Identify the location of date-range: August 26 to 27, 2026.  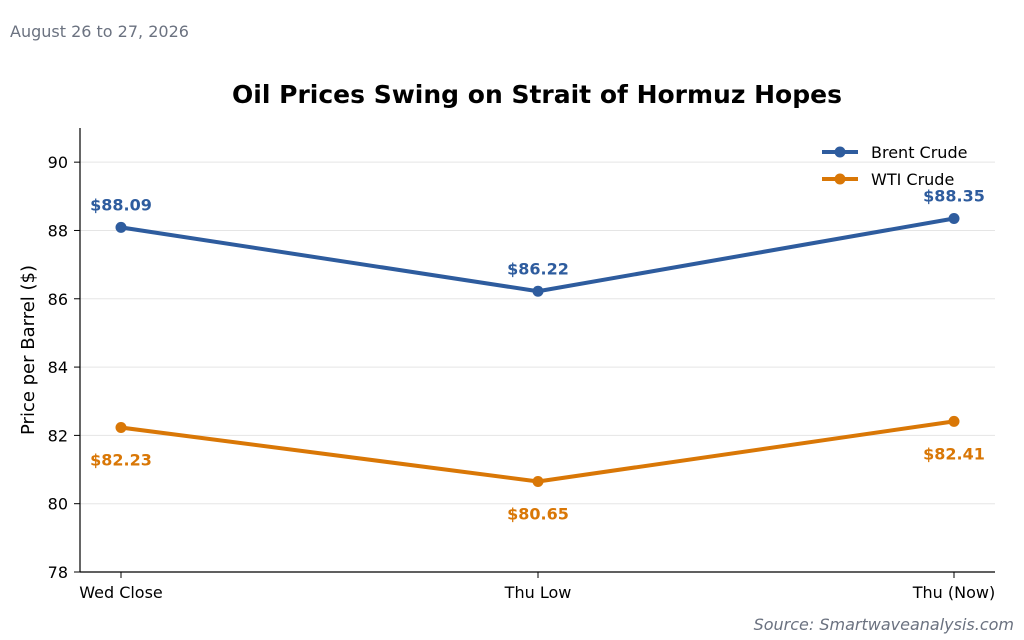
(99, 31).